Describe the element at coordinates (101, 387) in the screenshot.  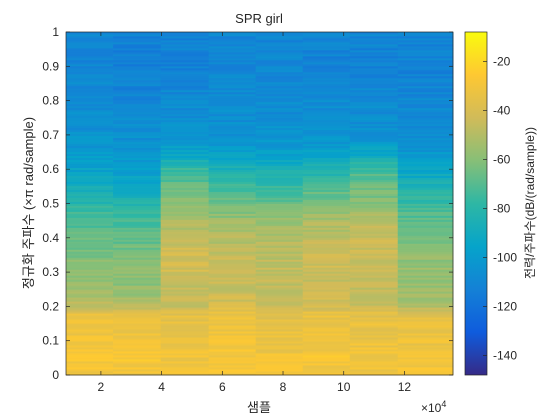
I see `x-tick-label: 2` at that location.